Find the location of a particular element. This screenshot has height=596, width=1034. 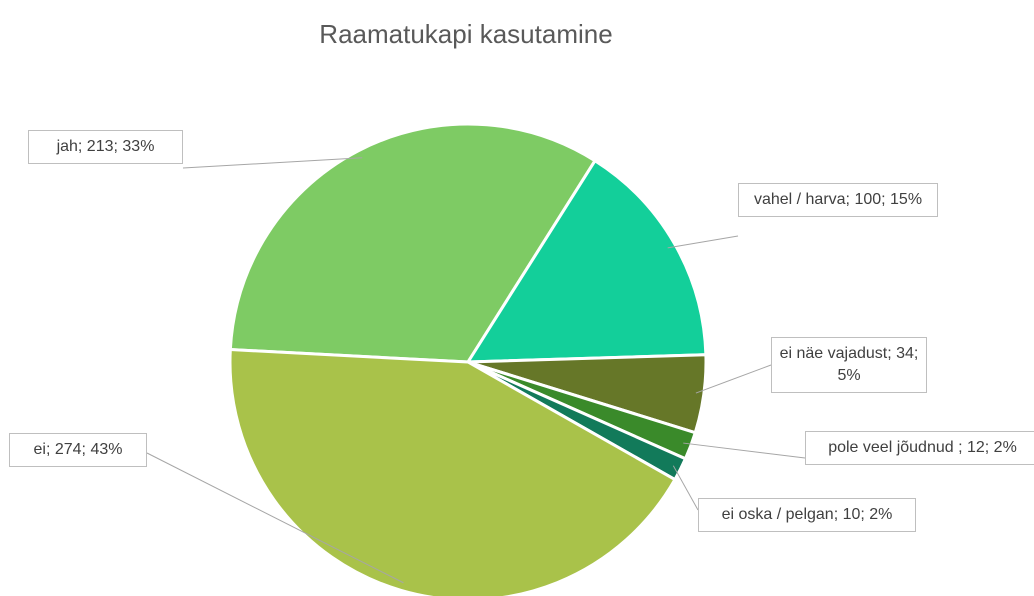

data-label: ei; 274; 43% is located at coordinates (78, 450).